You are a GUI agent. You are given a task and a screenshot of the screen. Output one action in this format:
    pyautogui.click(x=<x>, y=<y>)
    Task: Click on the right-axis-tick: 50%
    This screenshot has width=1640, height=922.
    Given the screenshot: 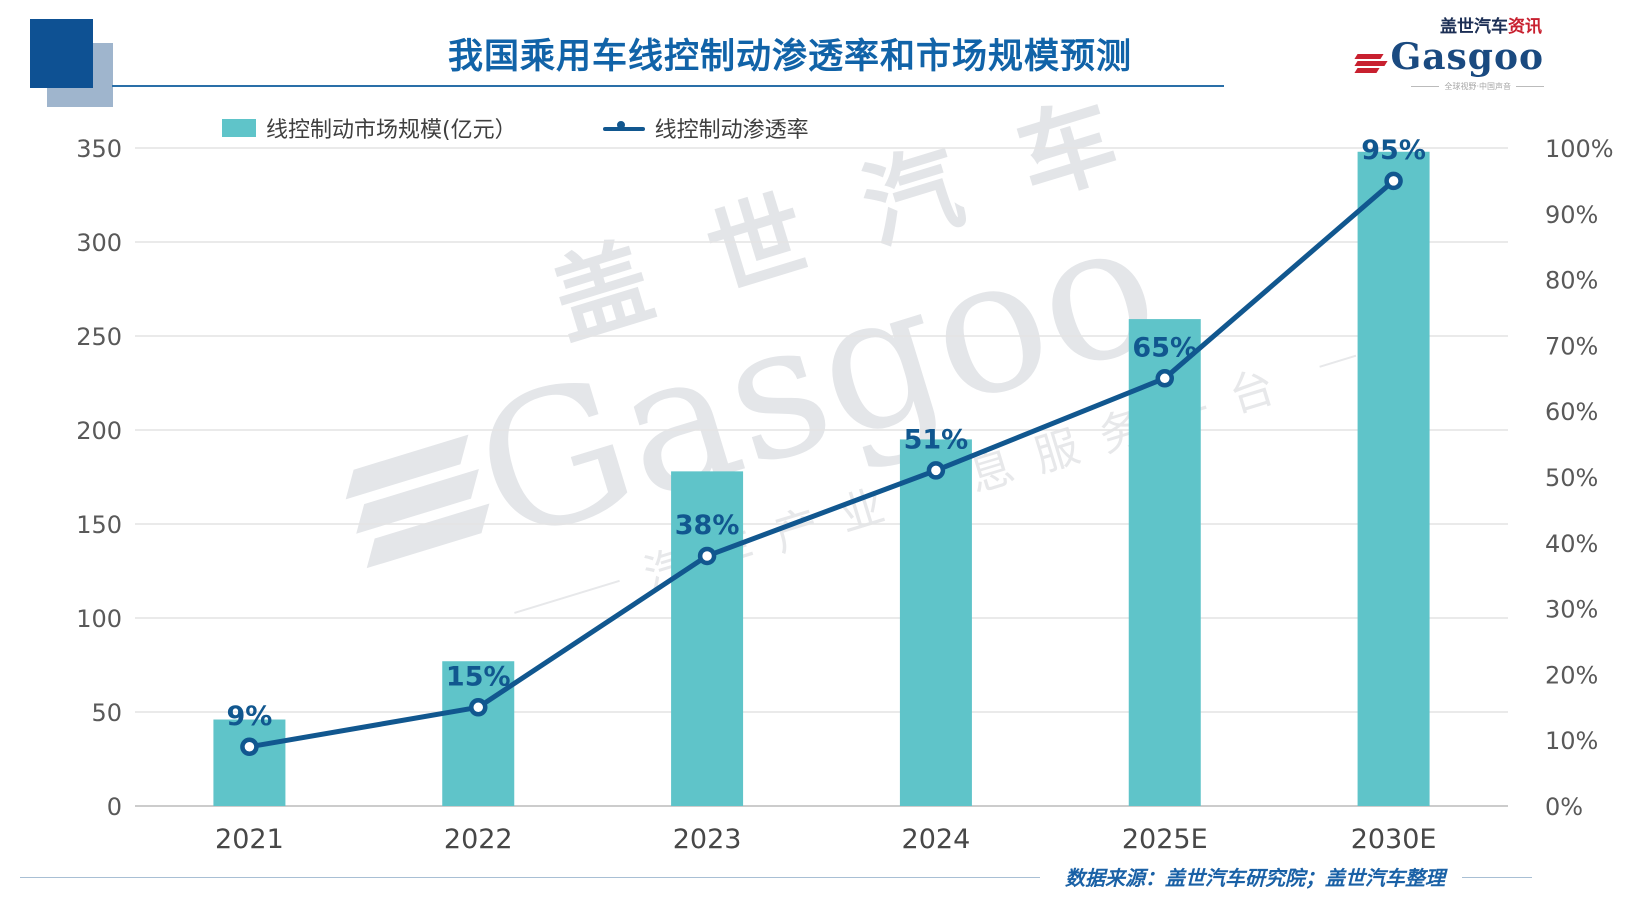 What is the action you would take?
    pyautogui.click(x=1571, y=478)
    